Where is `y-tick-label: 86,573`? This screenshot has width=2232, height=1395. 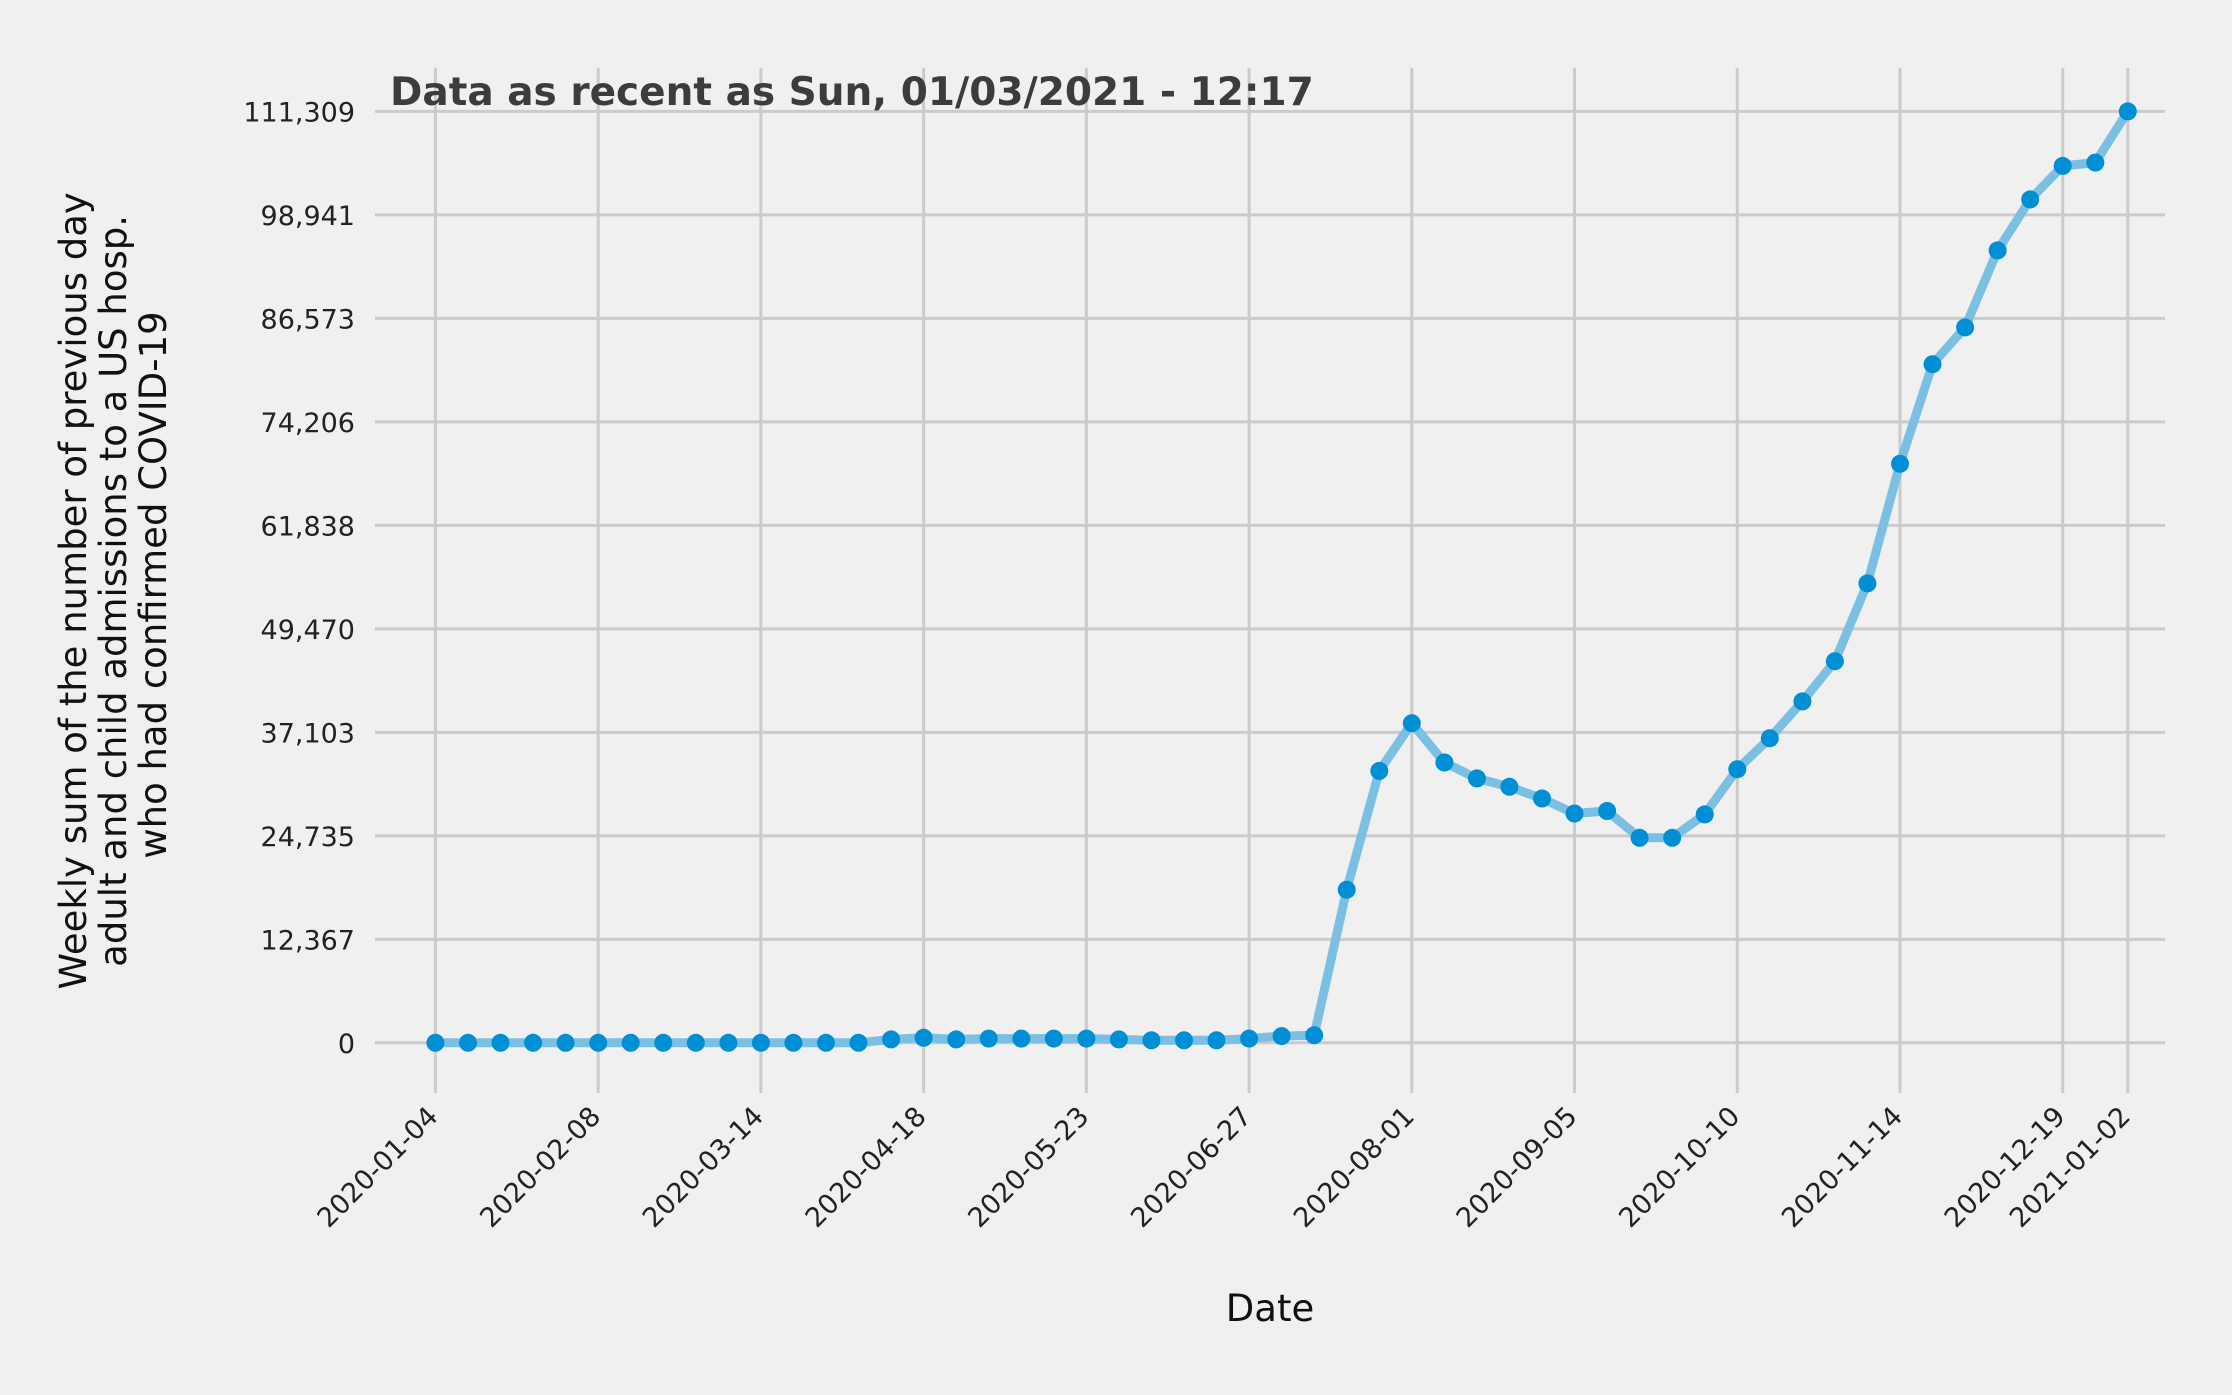
y-tick-label: 86,573 is located at coordinates (308, 319).